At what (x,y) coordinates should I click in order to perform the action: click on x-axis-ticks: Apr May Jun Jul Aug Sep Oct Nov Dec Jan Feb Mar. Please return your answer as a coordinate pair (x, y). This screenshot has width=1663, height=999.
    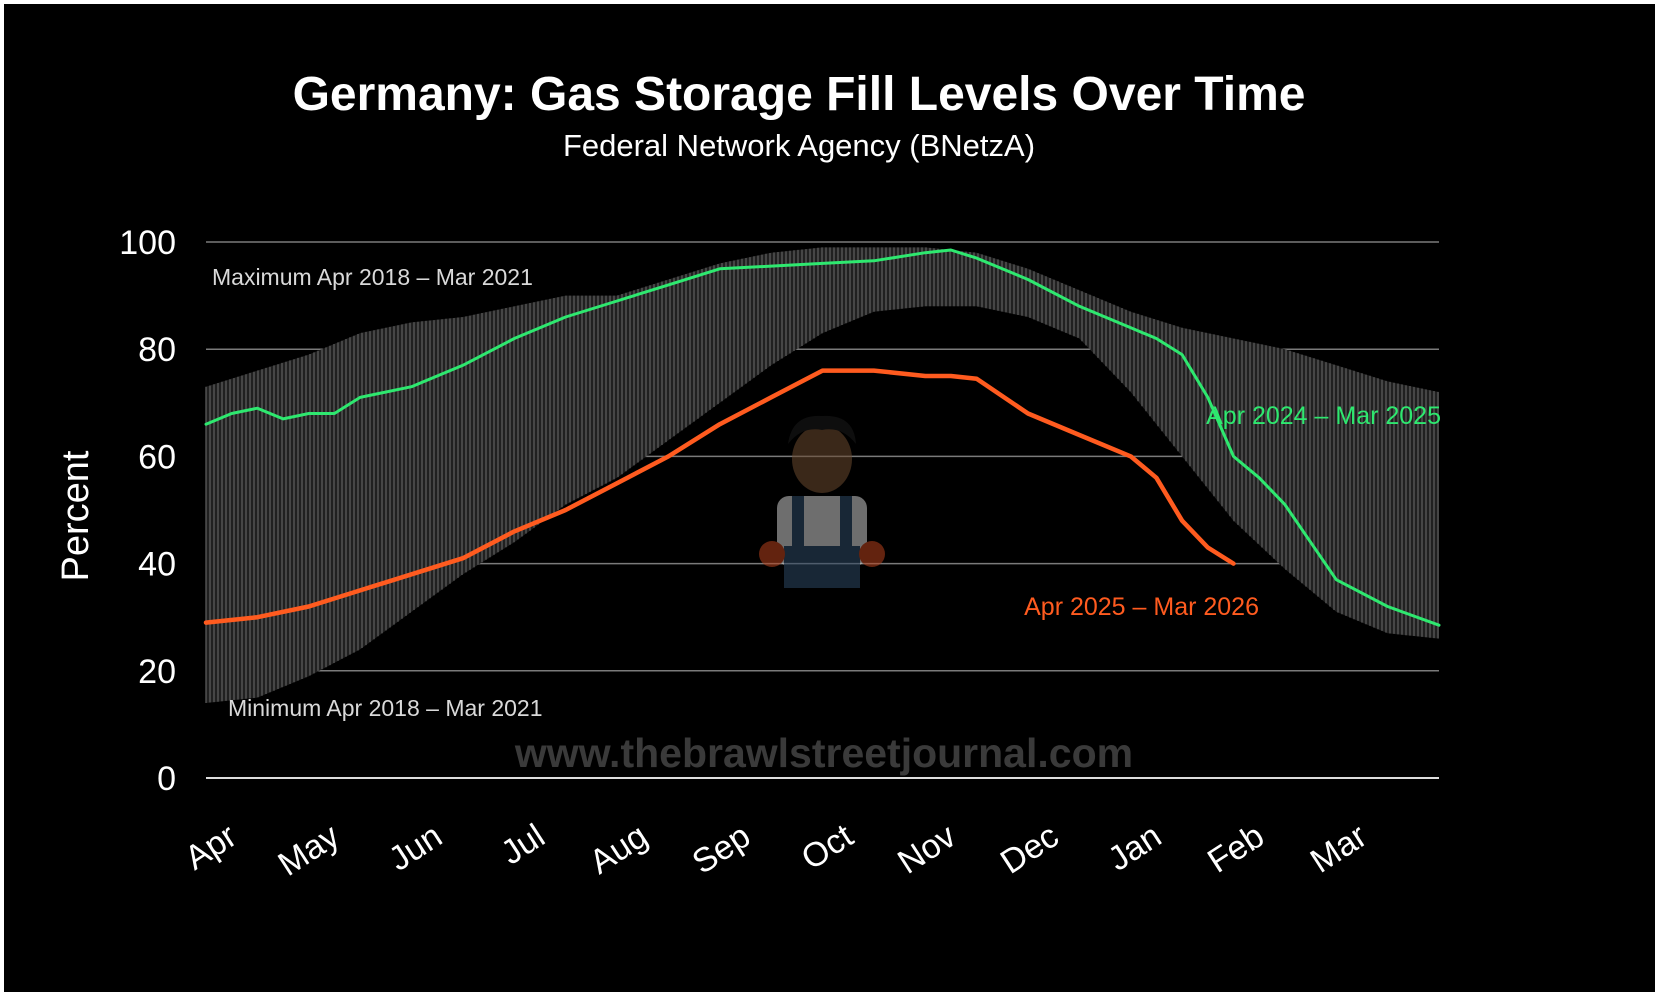
    Looking at the image, I should click on (775, 850).